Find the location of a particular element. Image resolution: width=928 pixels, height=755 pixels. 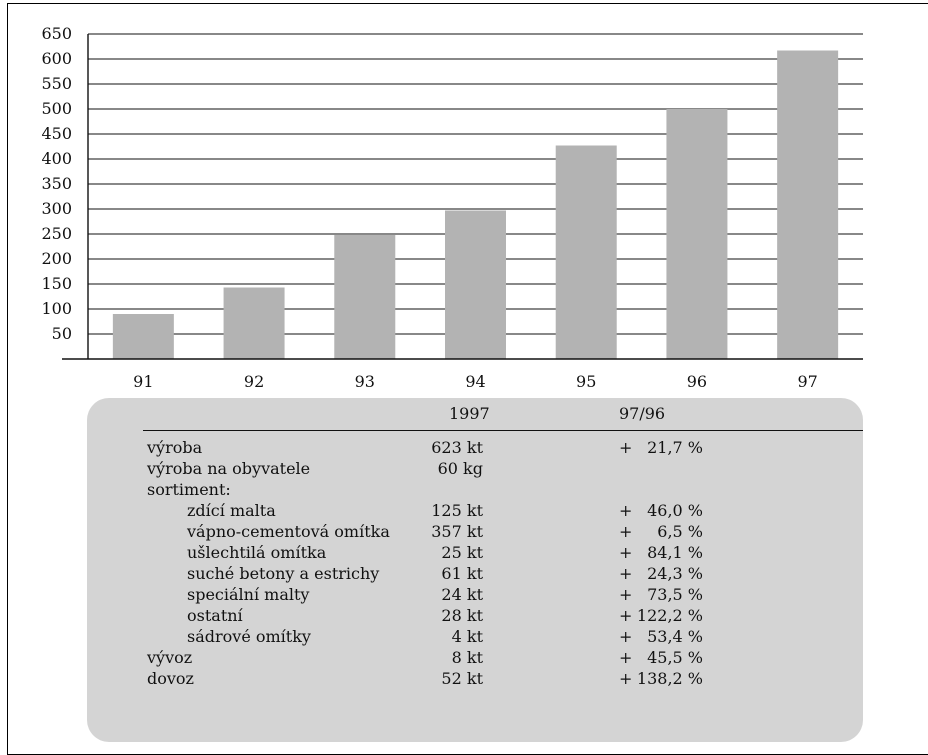

table-row: vývoz 8 kt +45,5 % is located at coordinates (475, 659).